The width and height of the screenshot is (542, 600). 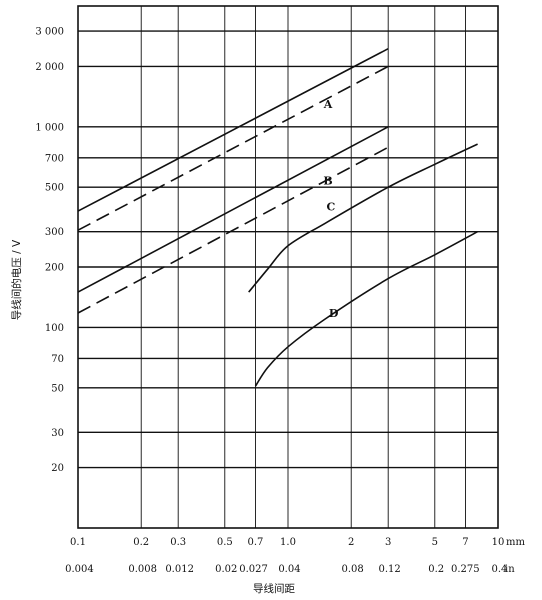 What do you see at coordinates (225, 542) in the screenshot?
I see `x-tick-label-mm: 0.5` at bounding box center [225, 542].